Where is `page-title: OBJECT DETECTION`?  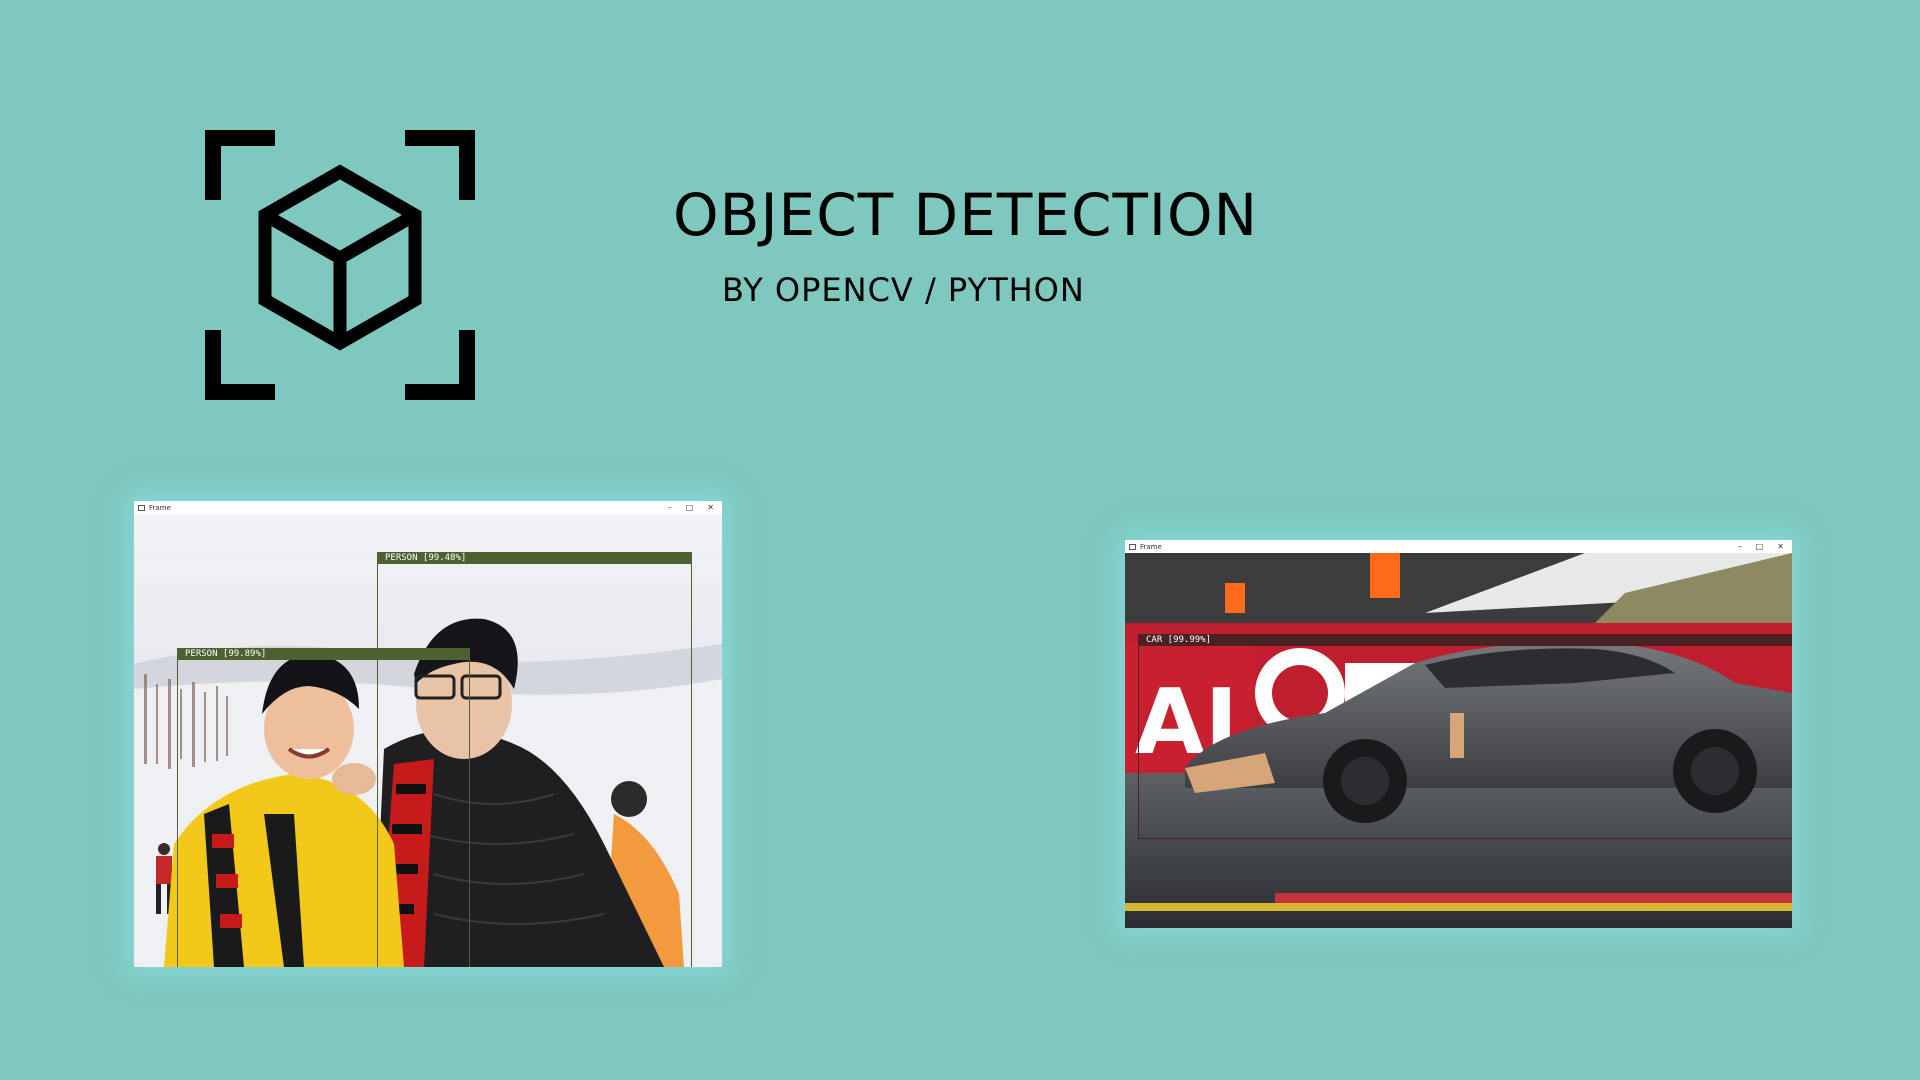 page-title: OBJECT DETECTION is located at coordinates (966, 215).